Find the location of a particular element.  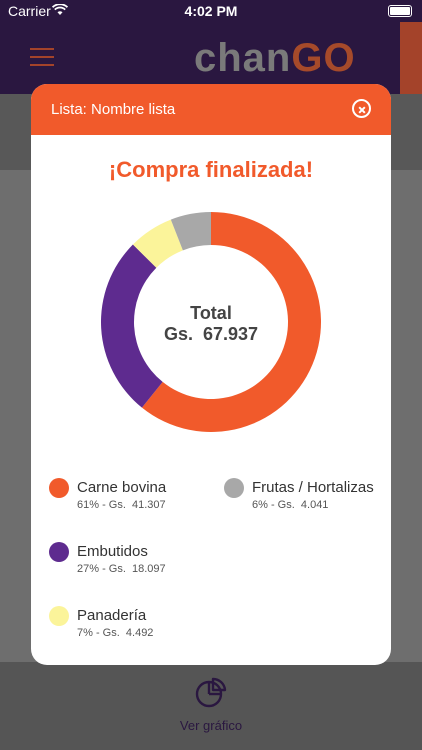

legend-detail: 61% - Gs. 41.307 is located at coordinates (121, 505).